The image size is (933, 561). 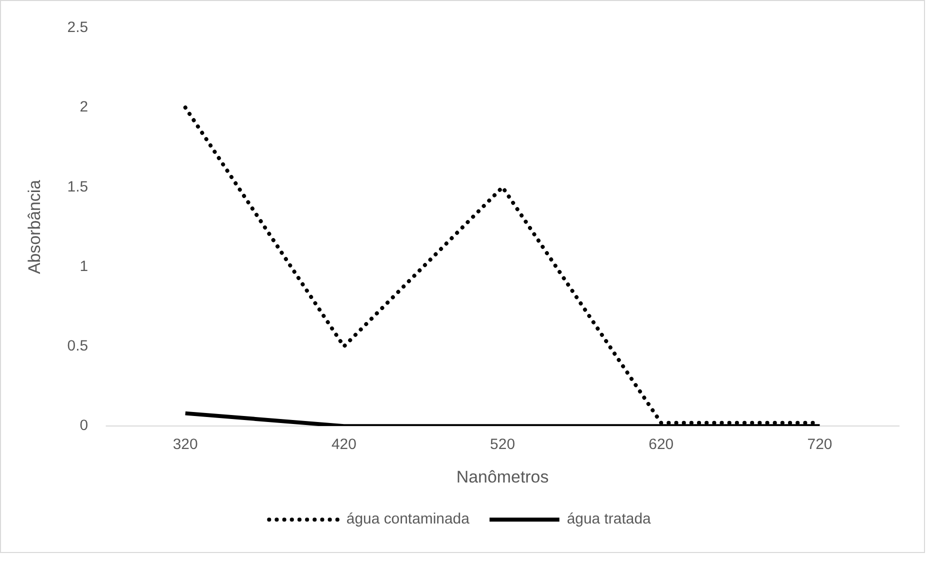 I want to click on y-tick-label: 2.5, so click(x=77, y=27).